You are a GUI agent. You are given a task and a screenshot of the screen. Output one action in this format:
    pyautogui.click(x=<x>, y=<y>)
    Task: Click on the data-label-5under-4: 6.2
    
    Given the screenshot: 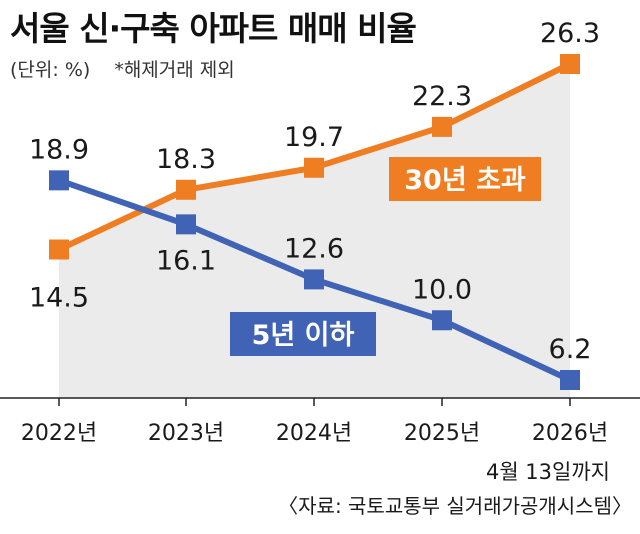 What is the action you would take?
    pyautogui.click(x=570, y=349)
    